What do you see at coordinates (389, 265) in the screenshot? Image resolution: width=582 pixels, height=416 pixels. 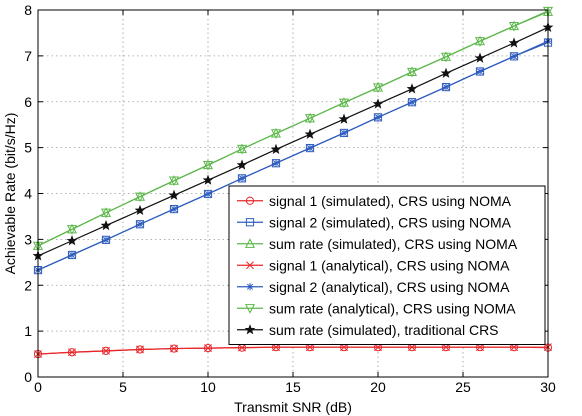 I see `legend-label: signal 1 (analytical), CRS using NOMA` at bounding box center [389, 265].